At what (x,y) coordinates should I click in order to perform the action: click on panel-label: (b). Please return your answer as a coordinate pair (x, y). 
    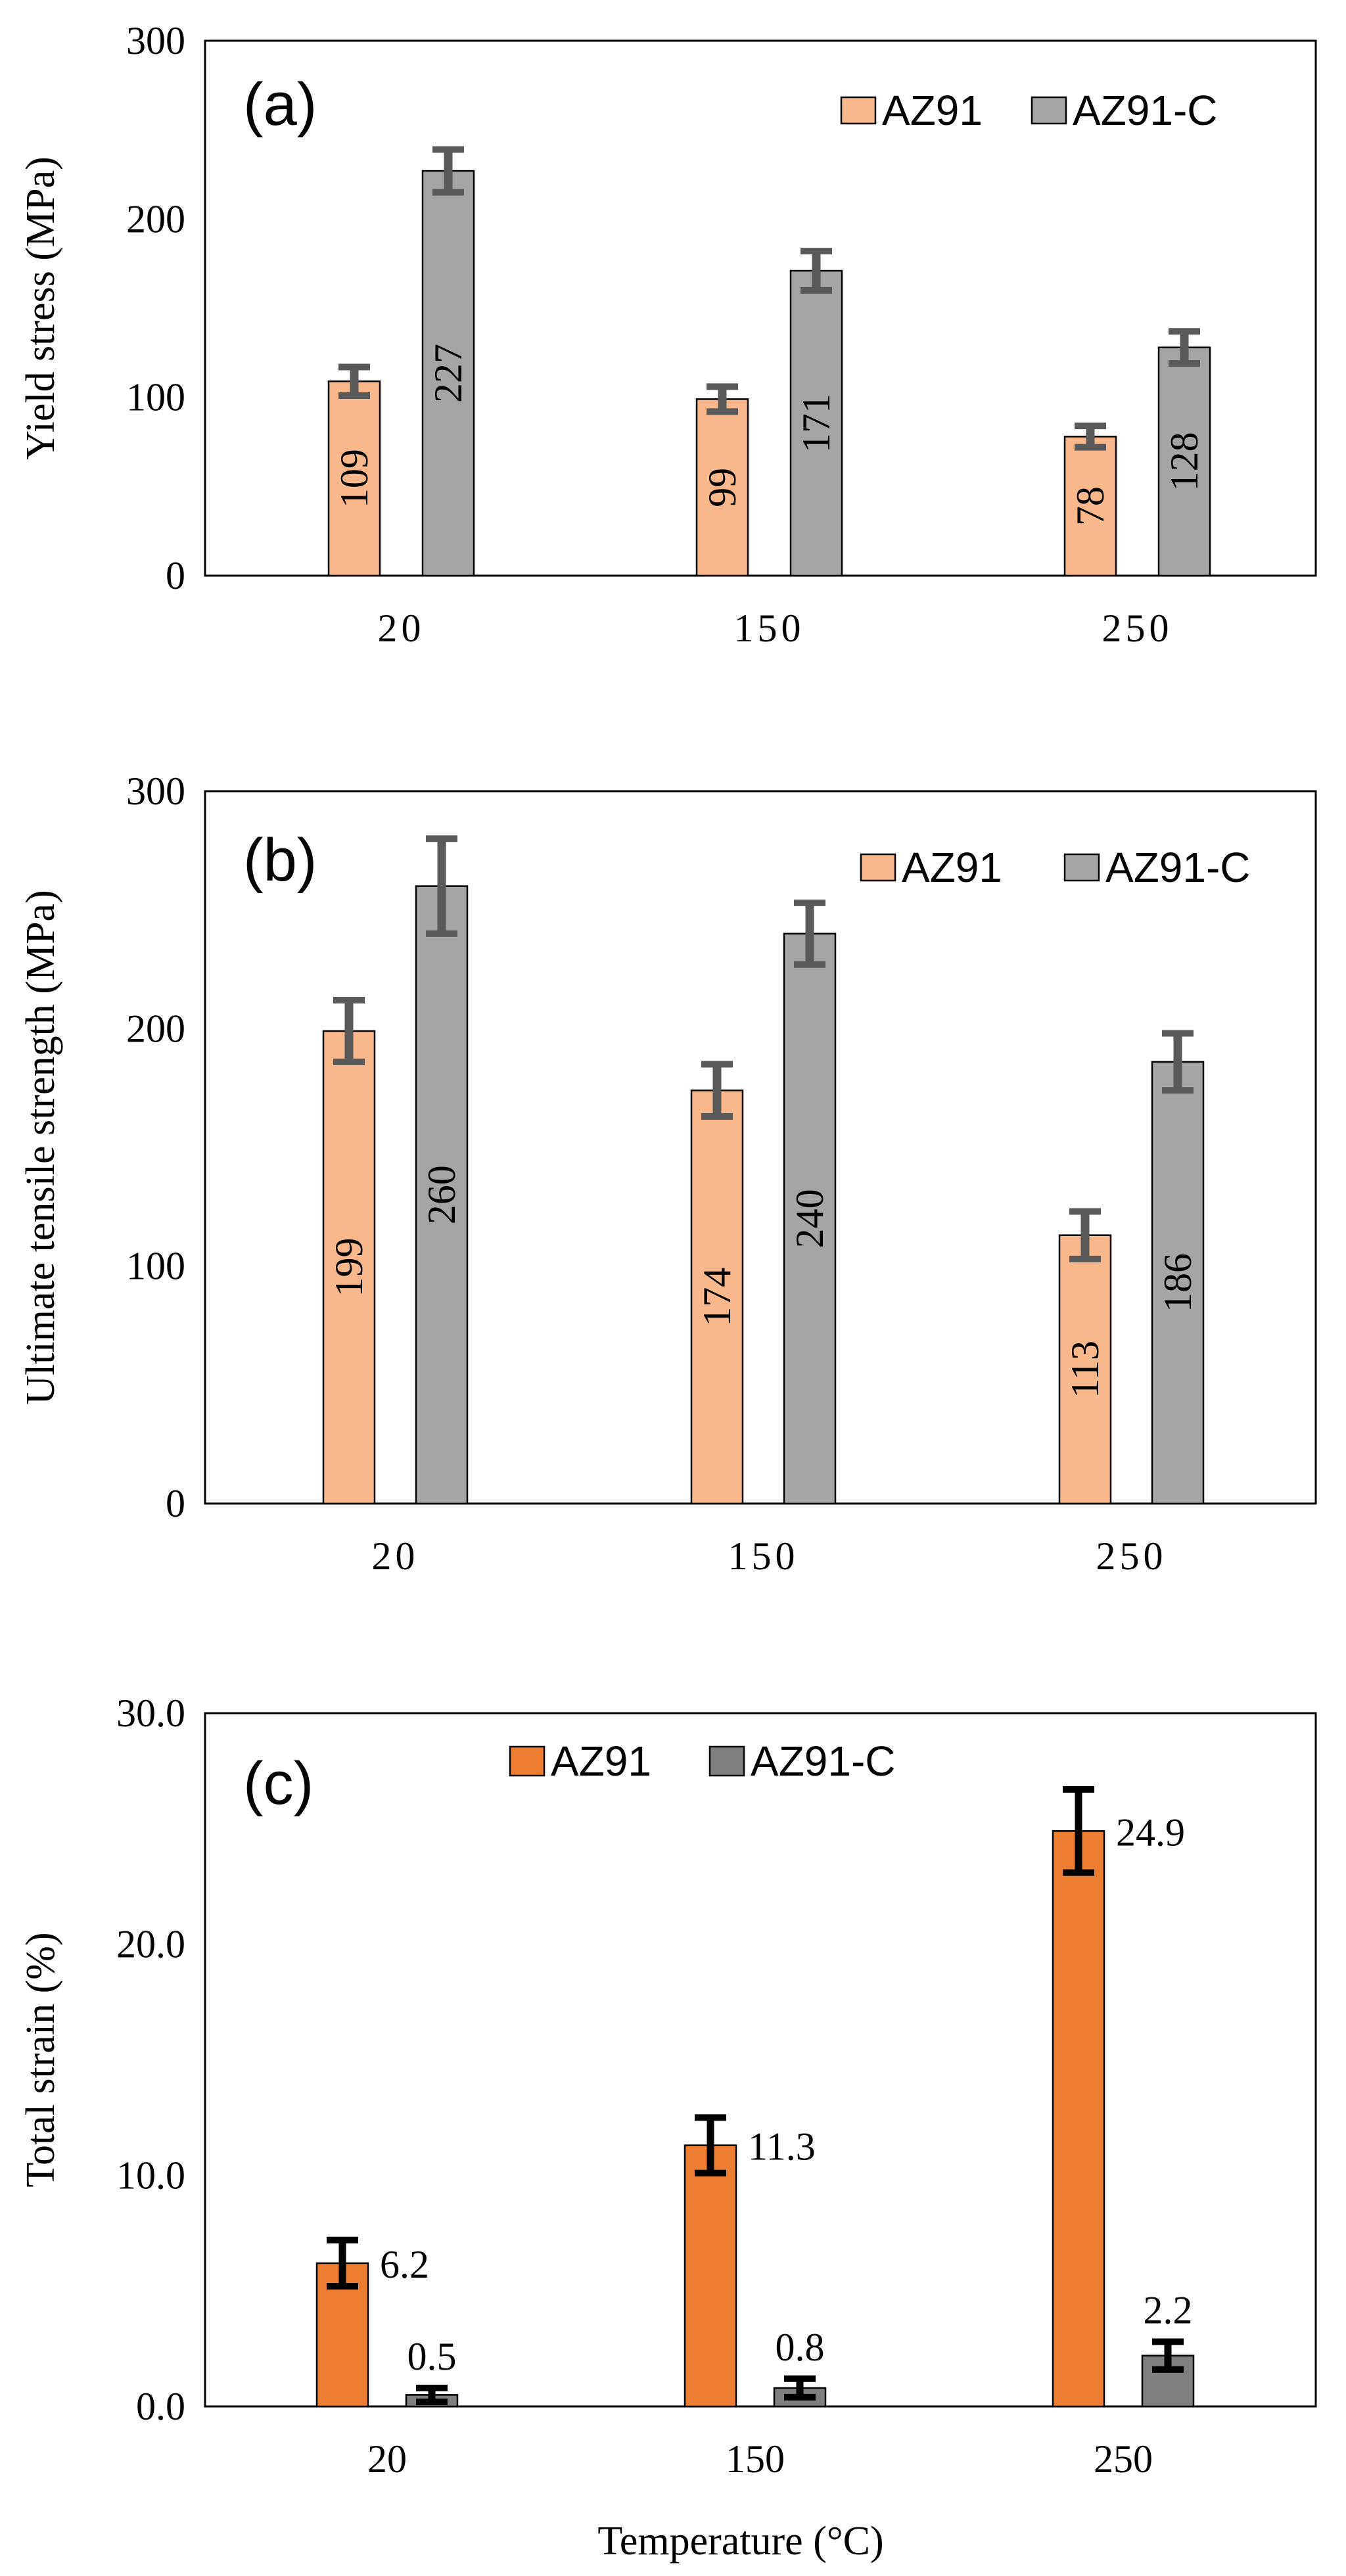
    Looking at the image, I should click on (280, 860).